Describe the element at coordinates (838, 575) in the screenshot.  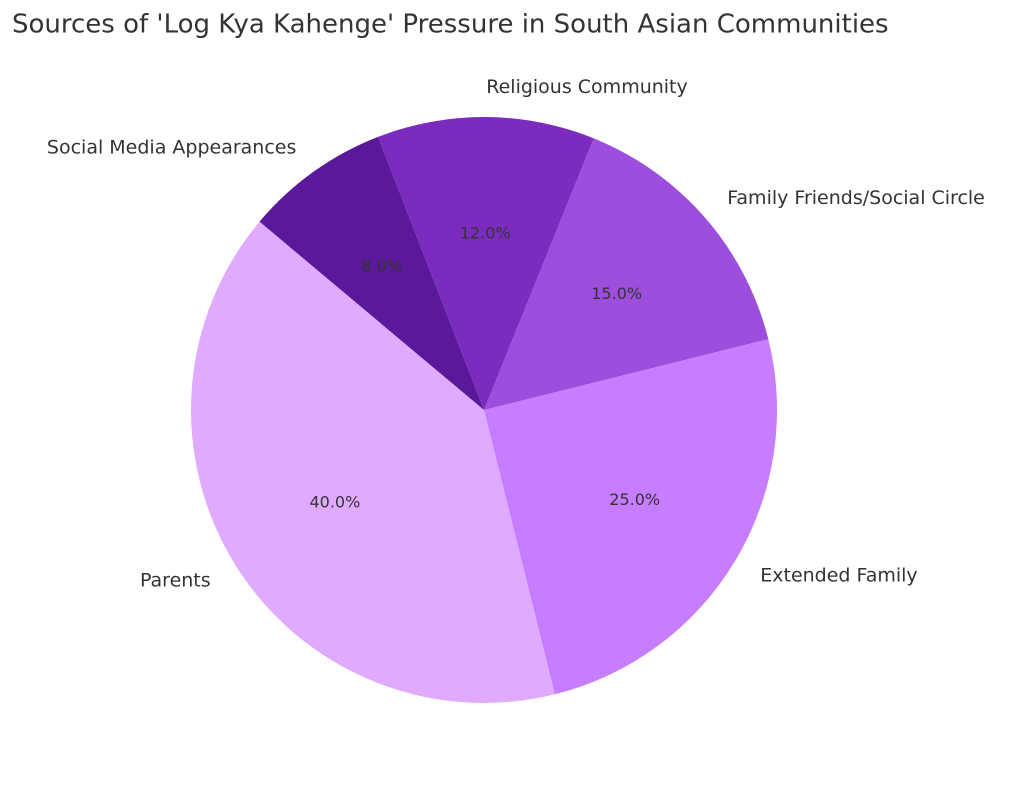
I see `slice-label: Extended Family` at that location.